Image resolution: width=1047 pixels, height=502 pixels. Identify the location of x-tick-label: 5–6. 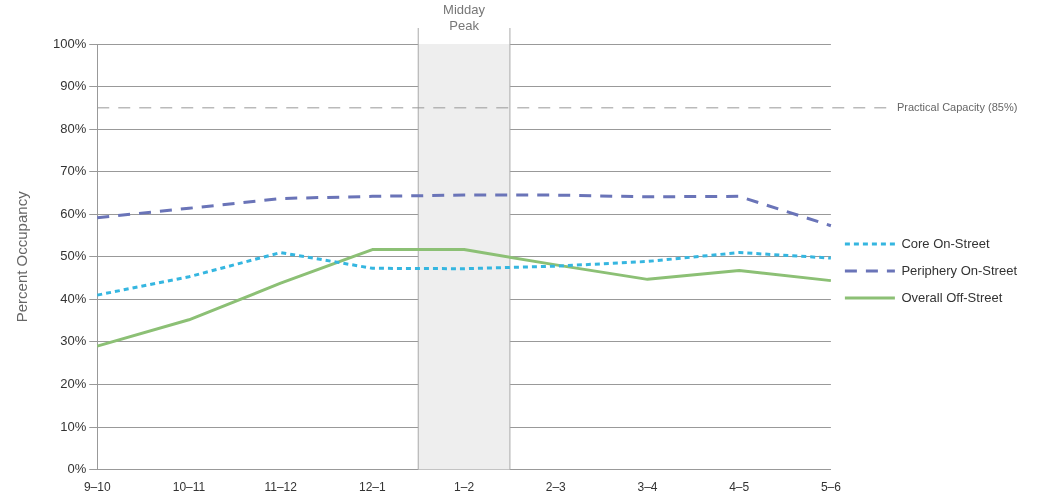
(831, 487).